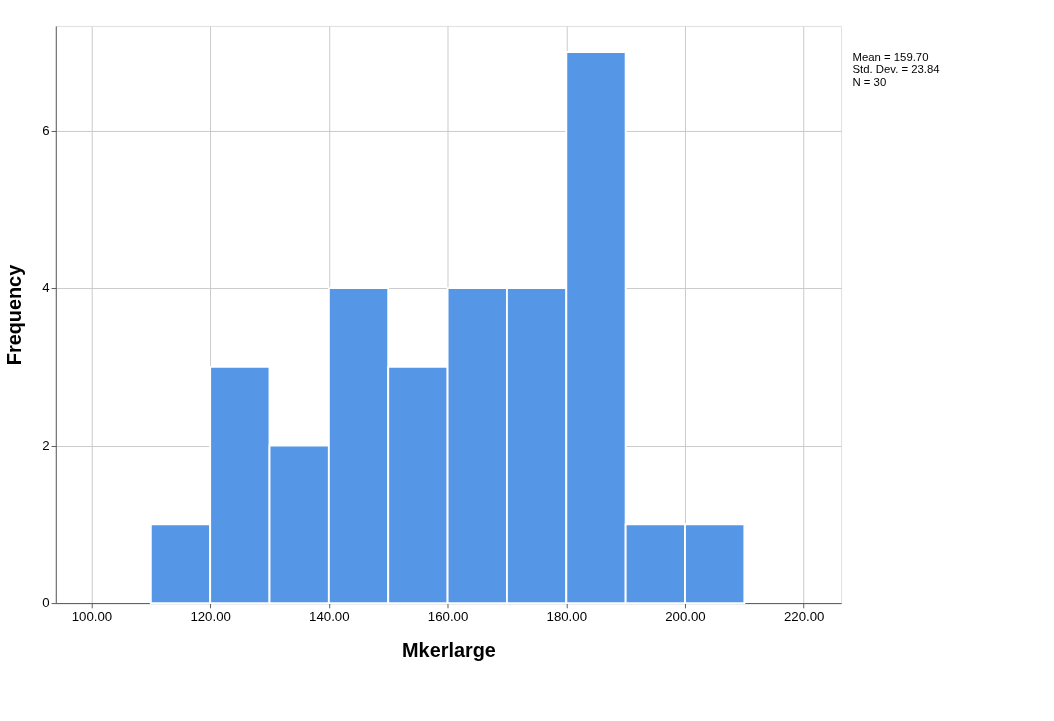 The image size is (1054, 721). Describe the element at coordinates (14, 315) in the screenshot. I see `y-axis-title: Frequency` at that location.